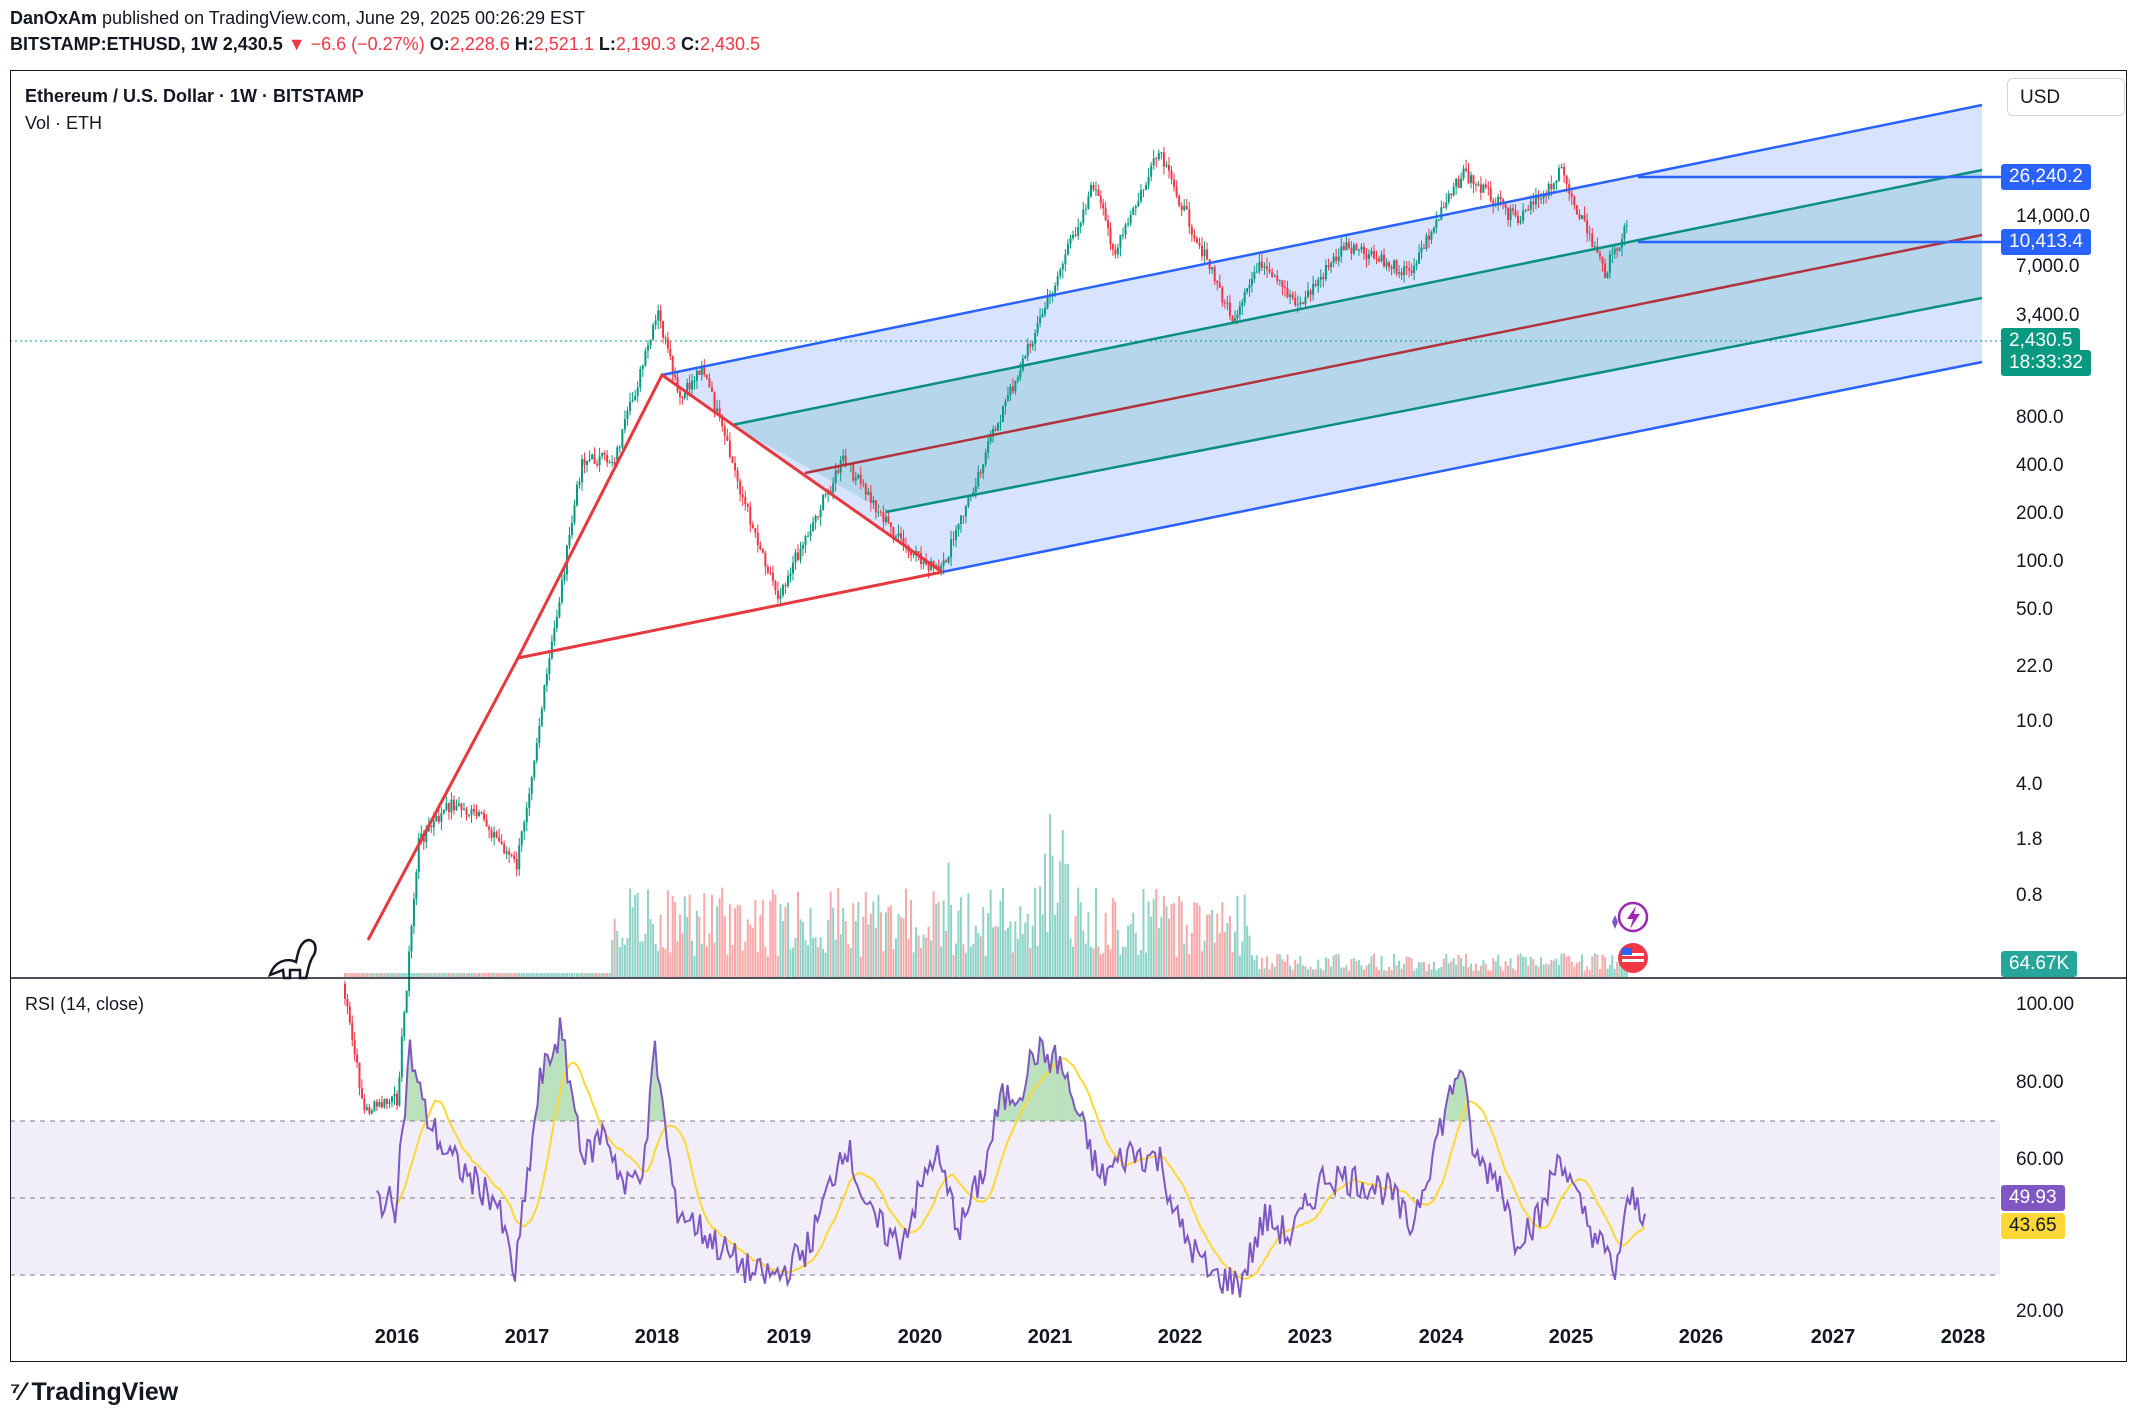  Describe the element at coordinates (194, 96) in the screenshot. I see `chart-title-legend: Ethereum / U.S. Dollar · 1W · BITSTAMP` at that location.